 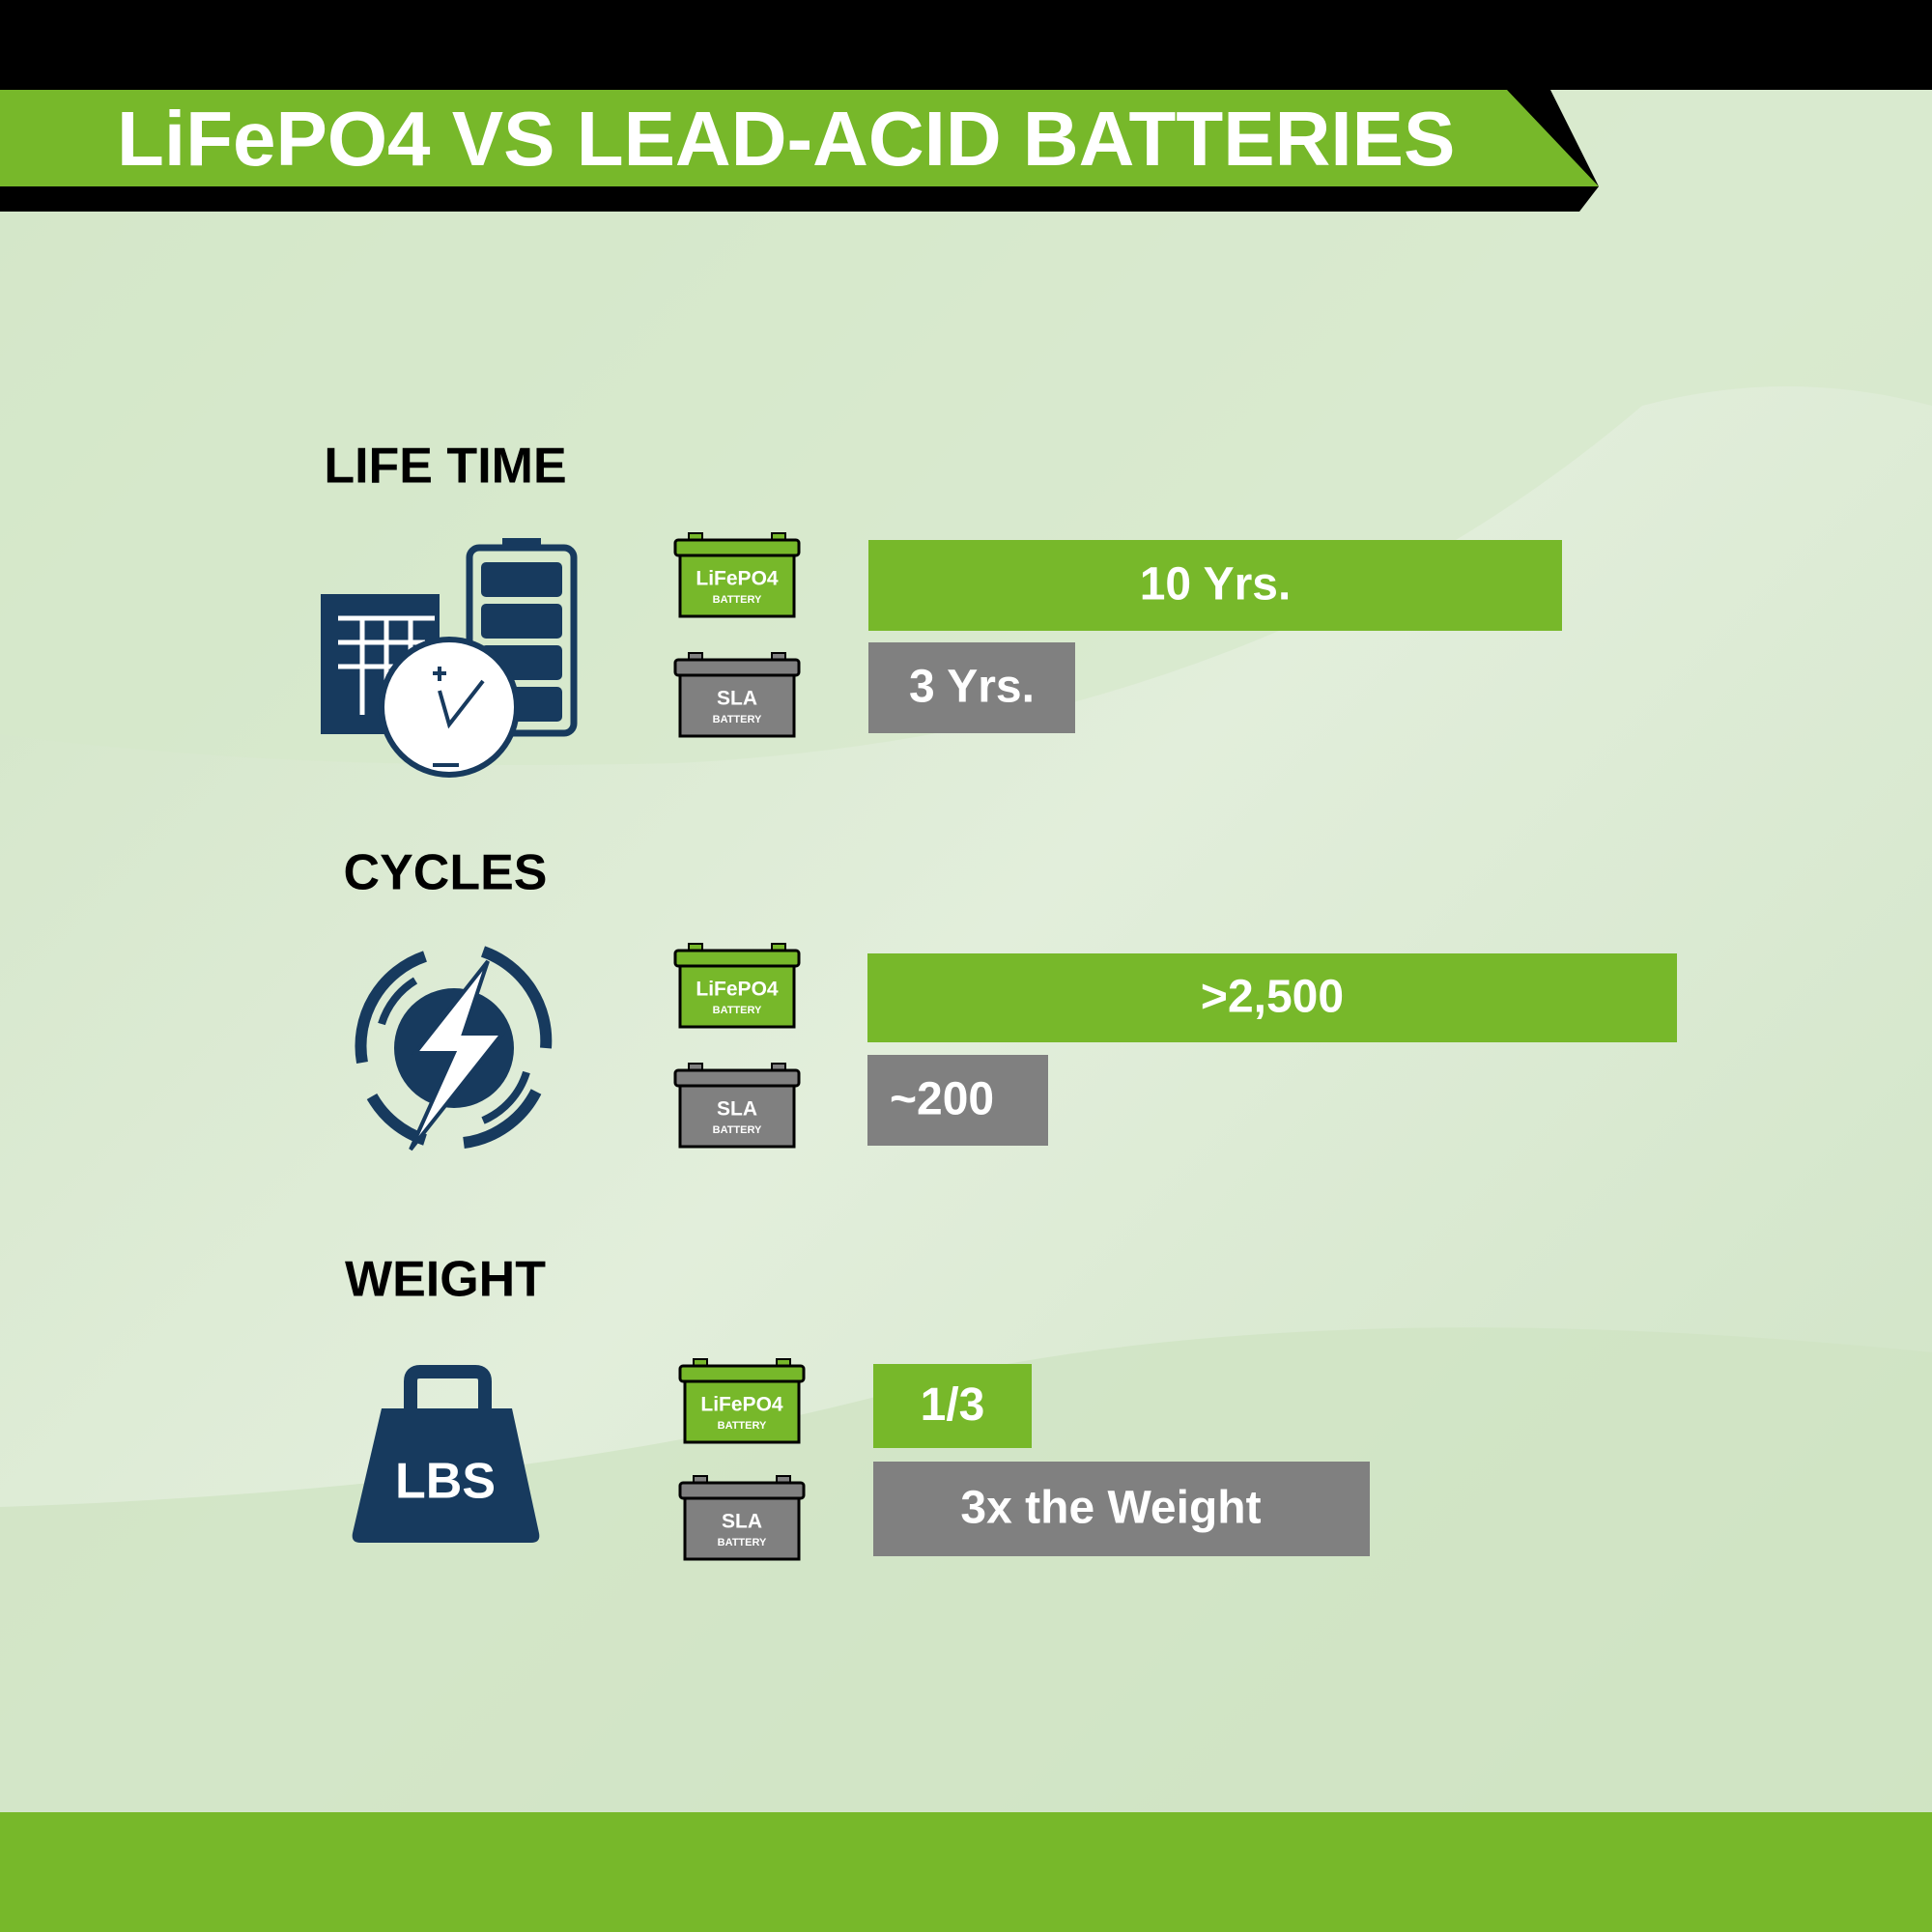 I want to click on comparison-value: ~200, so click(x=942, y=1099).